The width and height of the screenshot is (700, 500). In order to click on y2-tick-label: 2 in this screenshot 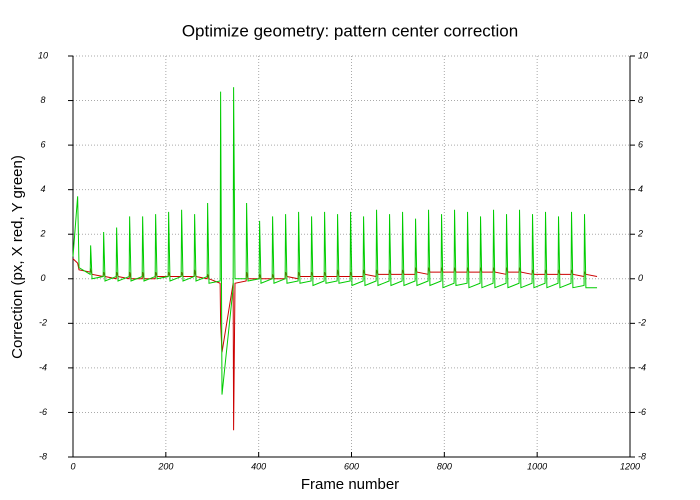, I will do `click(640, 234)`.